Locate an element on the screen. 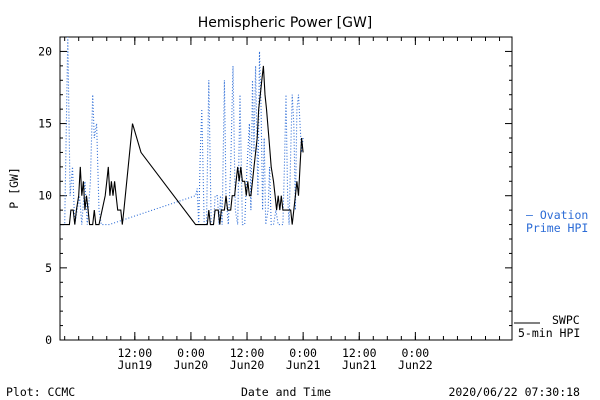 Image resolution: width=600 pixels, height=400 pixels. legend-ovation-line2: Prime HPI is located at coordinates (557, 228).